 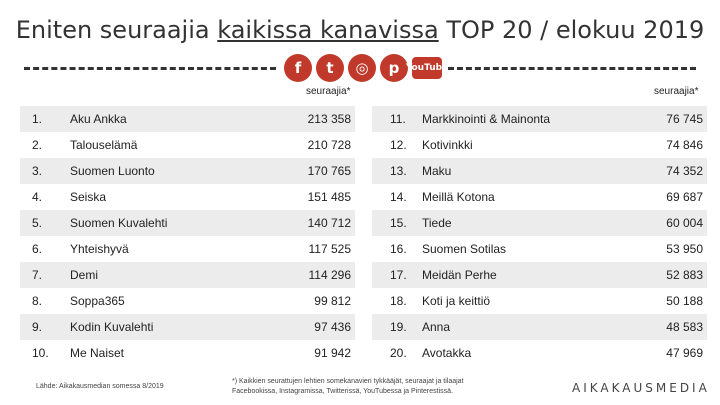 What do you see at coordinates (539, 171) in the screenshot?
I see `table-row: 13. Maku 74 352` at bounding box center [539, 171].